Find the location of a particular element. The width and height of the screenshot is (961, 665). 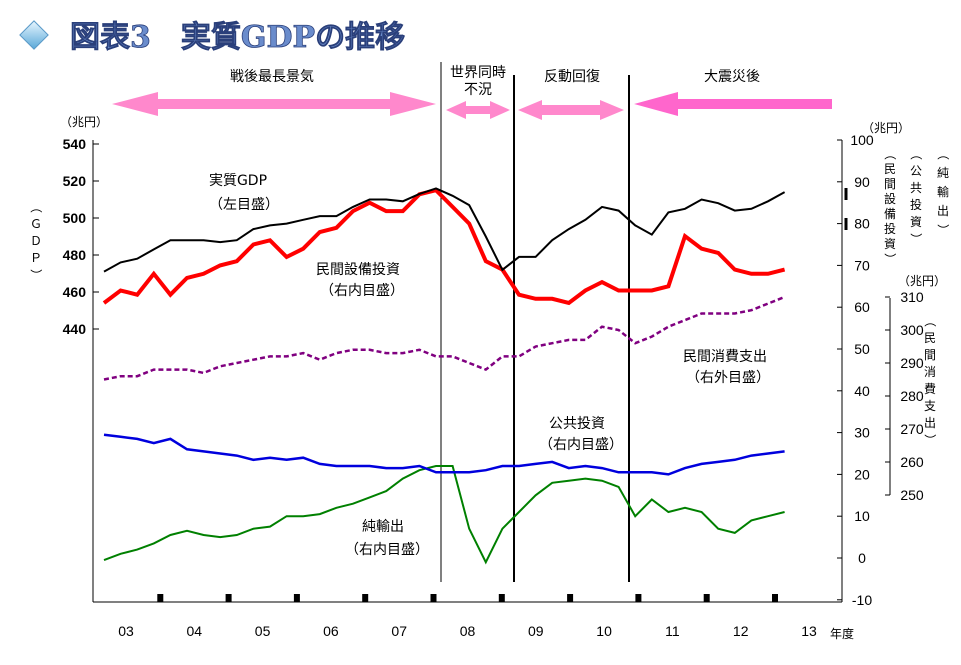

right-top-unit: （兆円） is located at coordinates (886, 128).